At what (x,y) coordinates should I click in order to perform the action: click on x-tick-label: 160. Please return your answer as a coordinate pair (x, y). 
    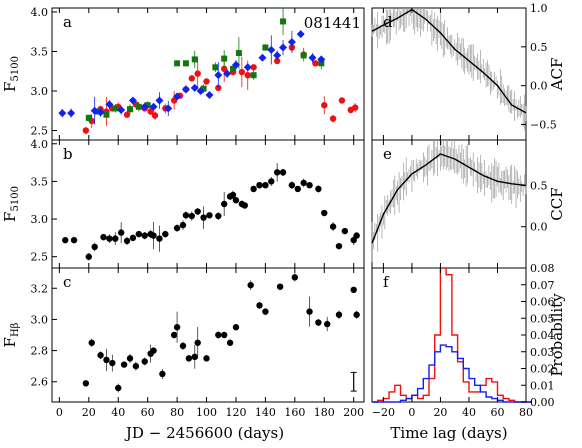
    Looking at the image, I should click on (294, 412).